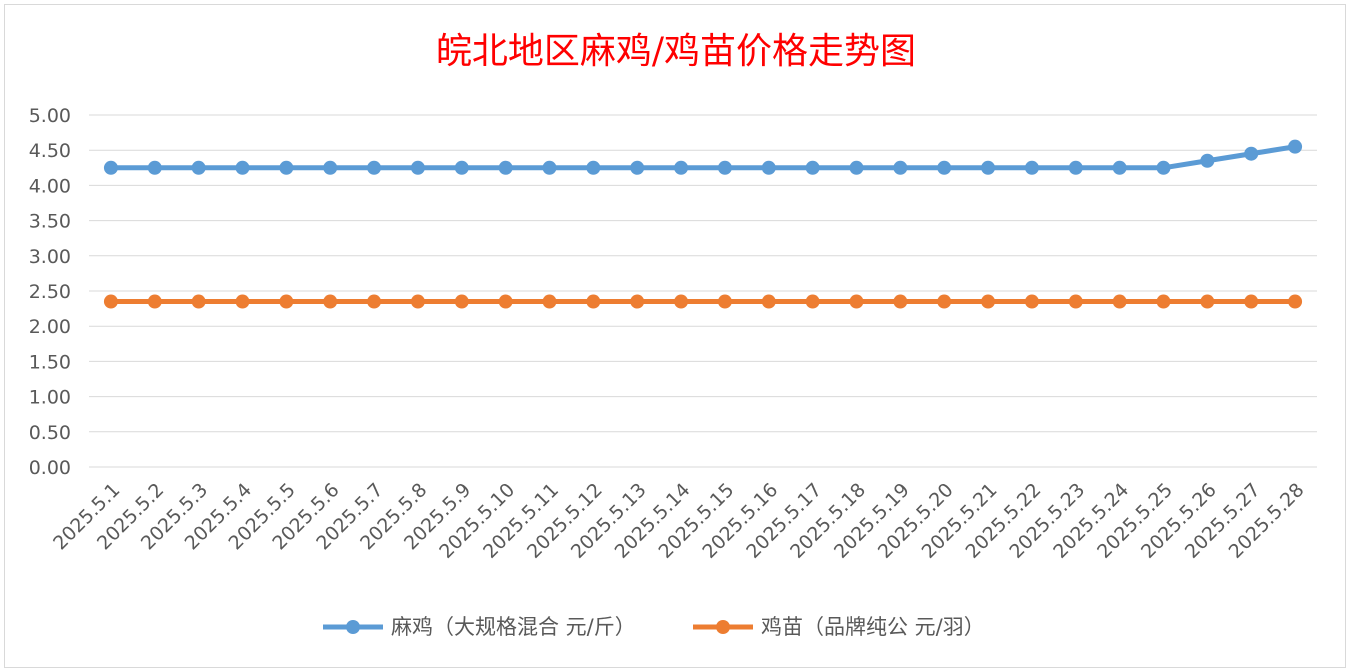 This screenshot has height=672, width=1352. What do you see at coordinates (50, 151) in the screenshot?
I see `y-tick-label: 4.50` at bounding box center [50, 151].